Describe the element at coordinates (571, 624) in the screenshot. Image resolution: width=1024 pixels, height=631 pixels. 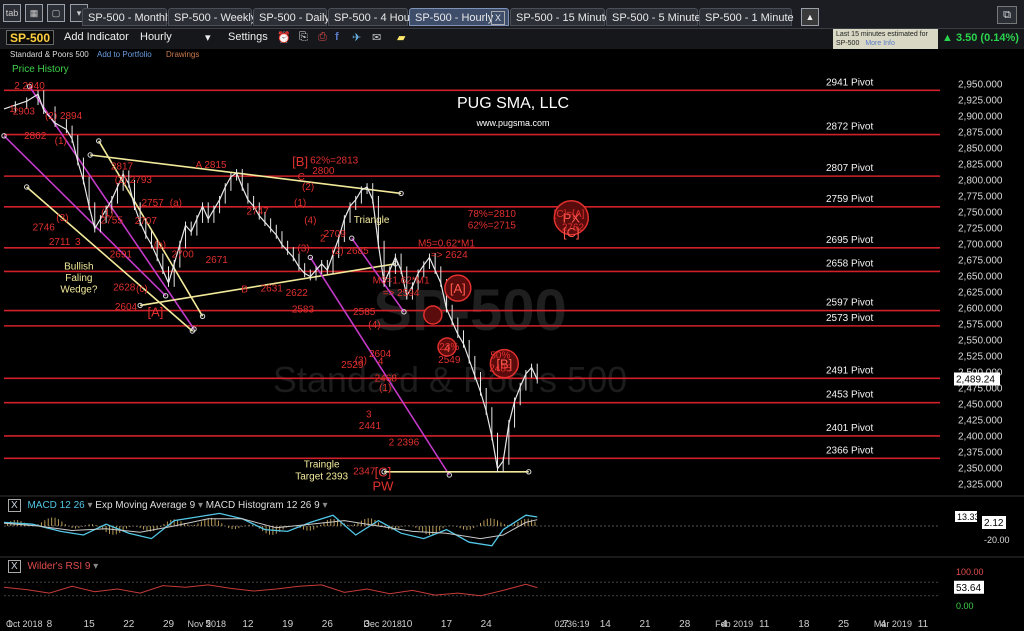
I see `time-readout: 02:36:19` at that location.